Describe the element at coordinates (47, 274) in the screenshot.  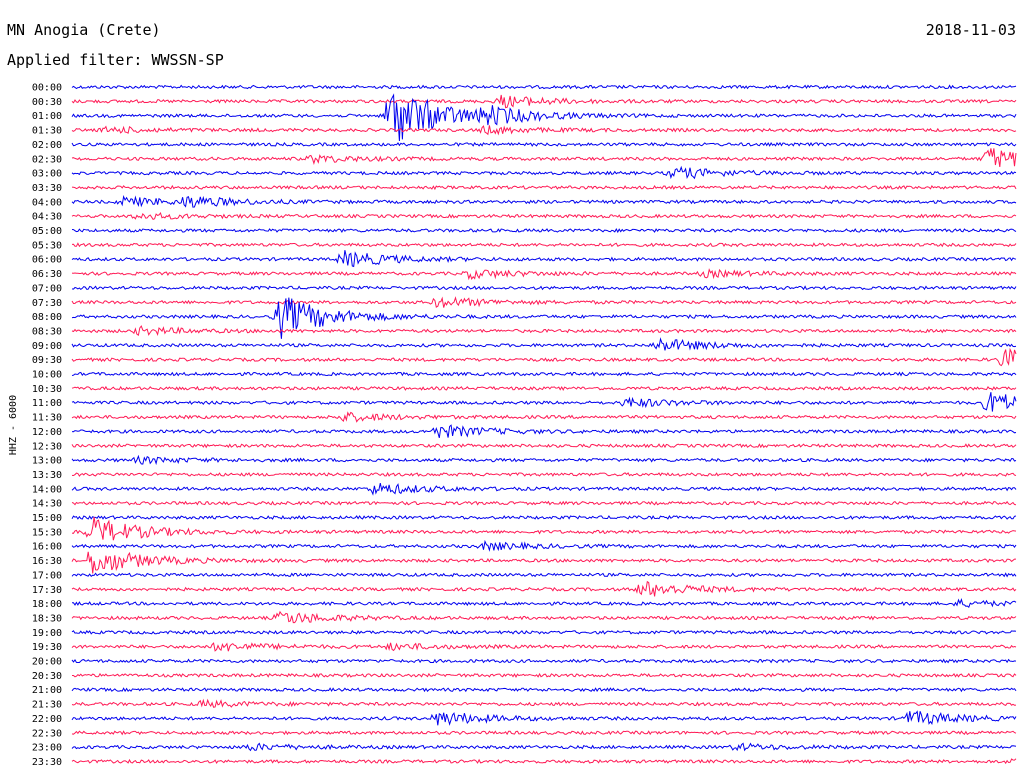
I see `trace-label: 06:30` at that location.